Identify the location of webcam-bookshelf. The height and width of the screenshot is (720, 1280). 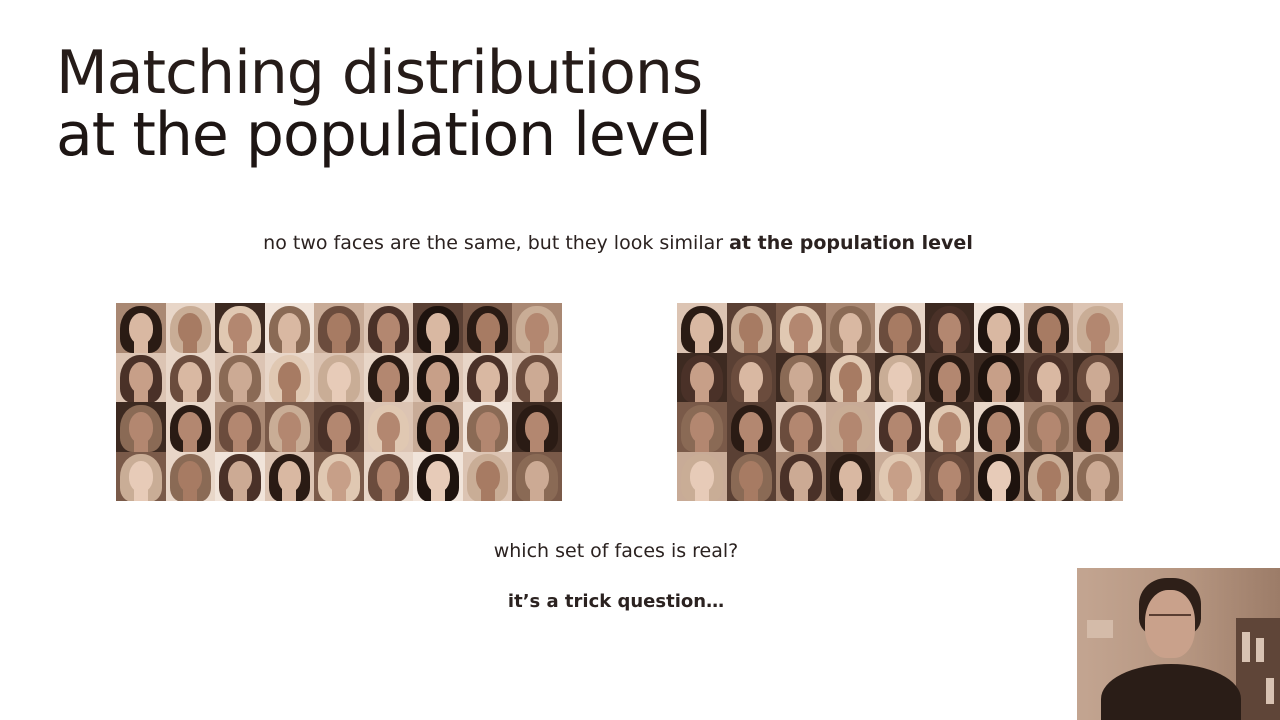
(1258, 669).